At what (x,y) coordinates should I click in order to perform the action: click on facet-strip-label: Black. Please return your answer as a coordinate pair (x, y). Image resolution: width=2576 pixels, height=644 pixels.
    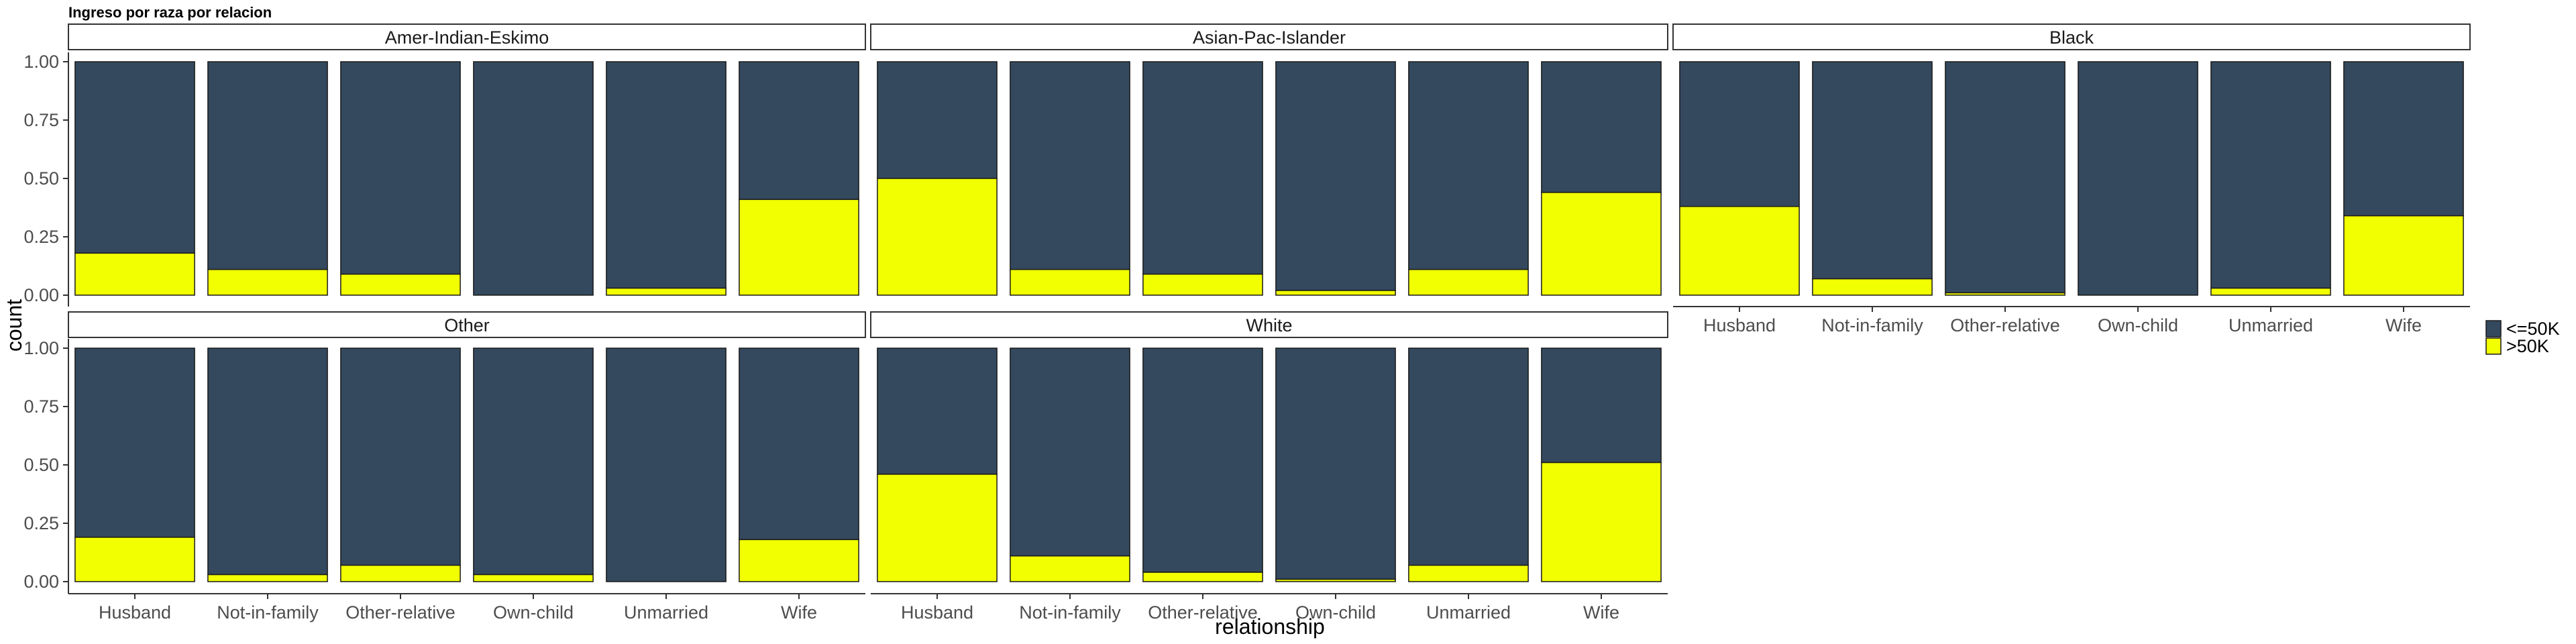
    Looking at the image, I should click on (2071, 38).